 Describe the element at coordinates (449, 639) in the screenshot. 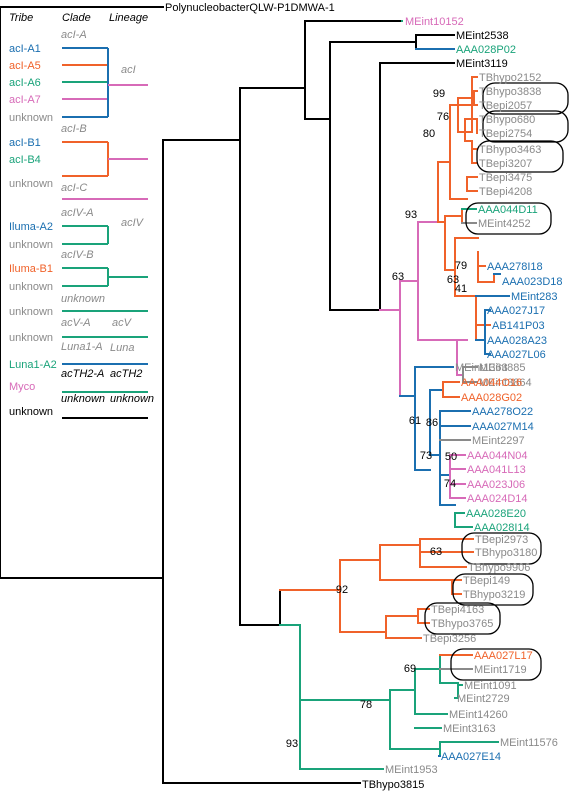

I see `leaf-label: TBepi3256` at that location.